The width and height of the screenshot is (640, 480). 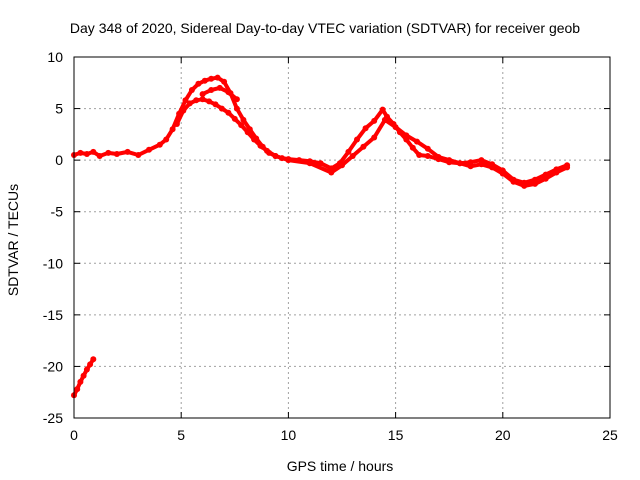 I want to click on y-tick-label: -10, so click(x=53, y=263).